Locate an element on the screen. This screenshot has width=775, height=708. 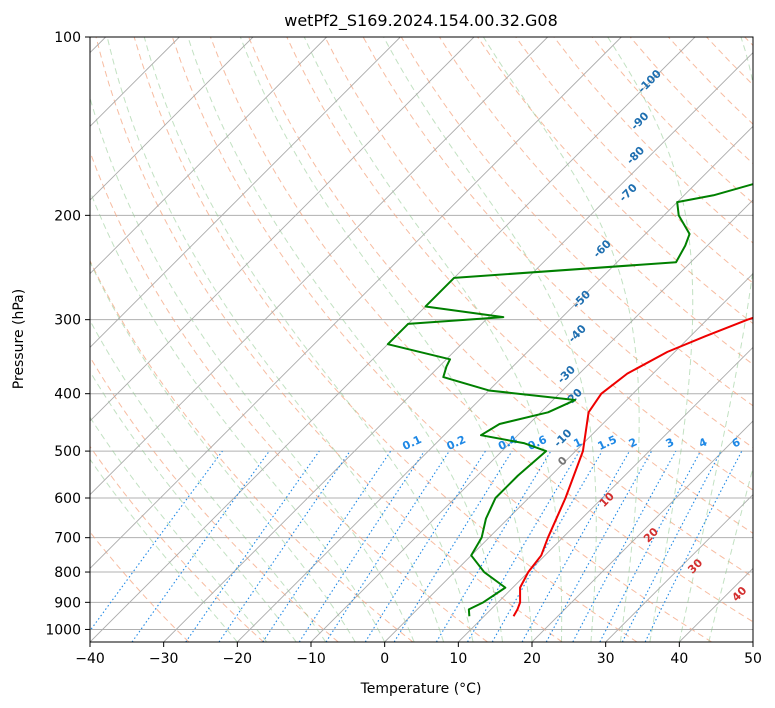
mixing-ratio-label: 0.1 is located at coordinates (411, 443).